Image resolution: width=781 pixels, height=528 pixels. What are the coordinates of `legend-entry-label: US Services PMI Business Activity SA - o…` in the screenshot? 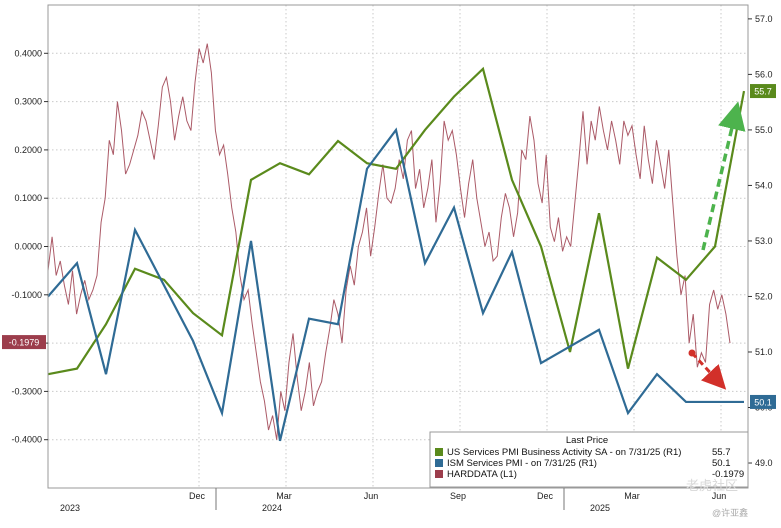 It's located at (564, 452).